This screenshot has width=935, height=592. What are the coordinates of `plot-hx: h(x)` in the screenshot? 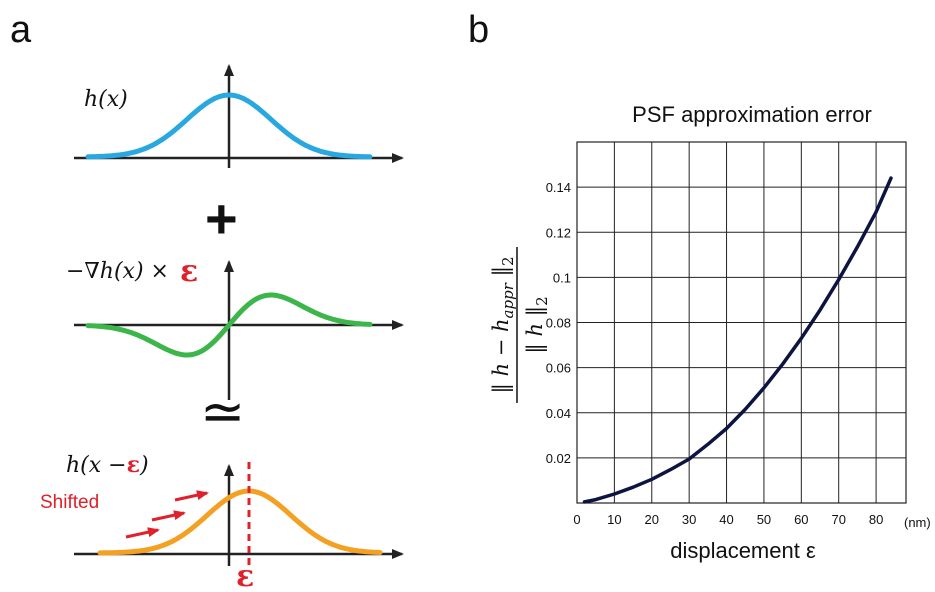 It's located at (239, 116).